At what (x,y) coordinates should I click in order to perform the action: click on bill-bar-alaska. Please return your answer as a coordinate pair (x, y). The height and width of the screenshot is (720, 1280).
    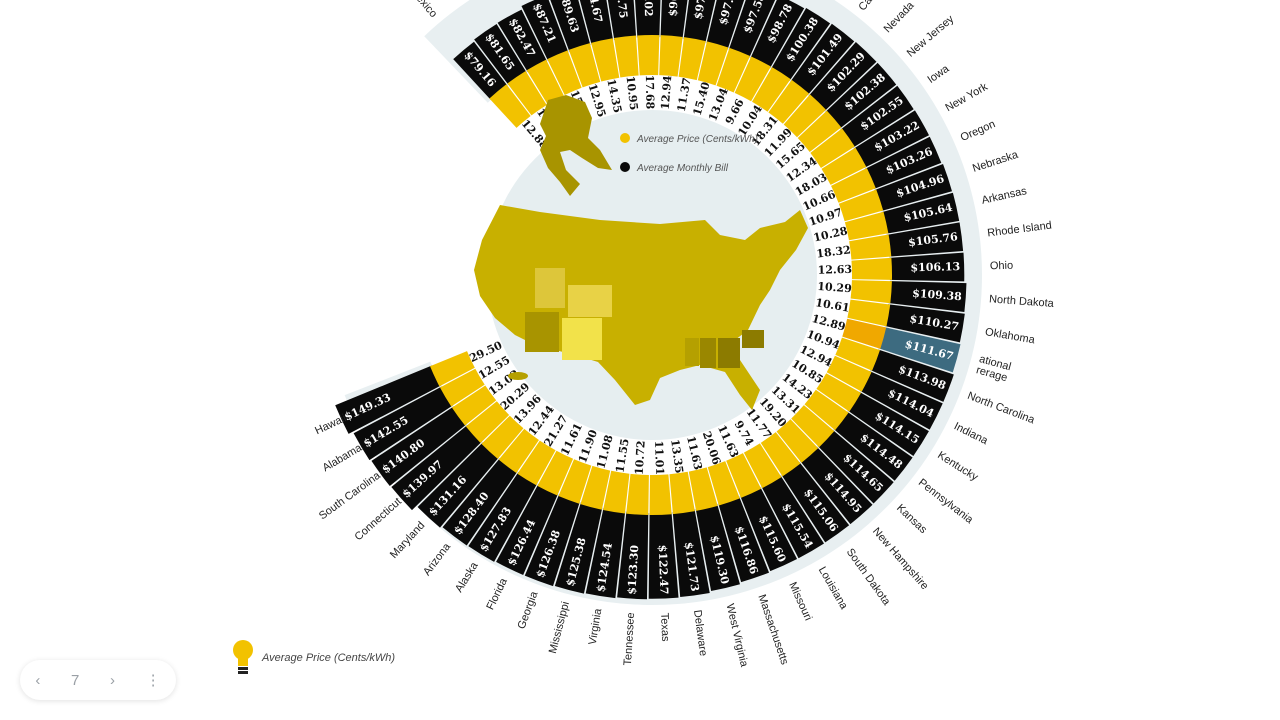
    Looking at the image, I should click on (503, 517).